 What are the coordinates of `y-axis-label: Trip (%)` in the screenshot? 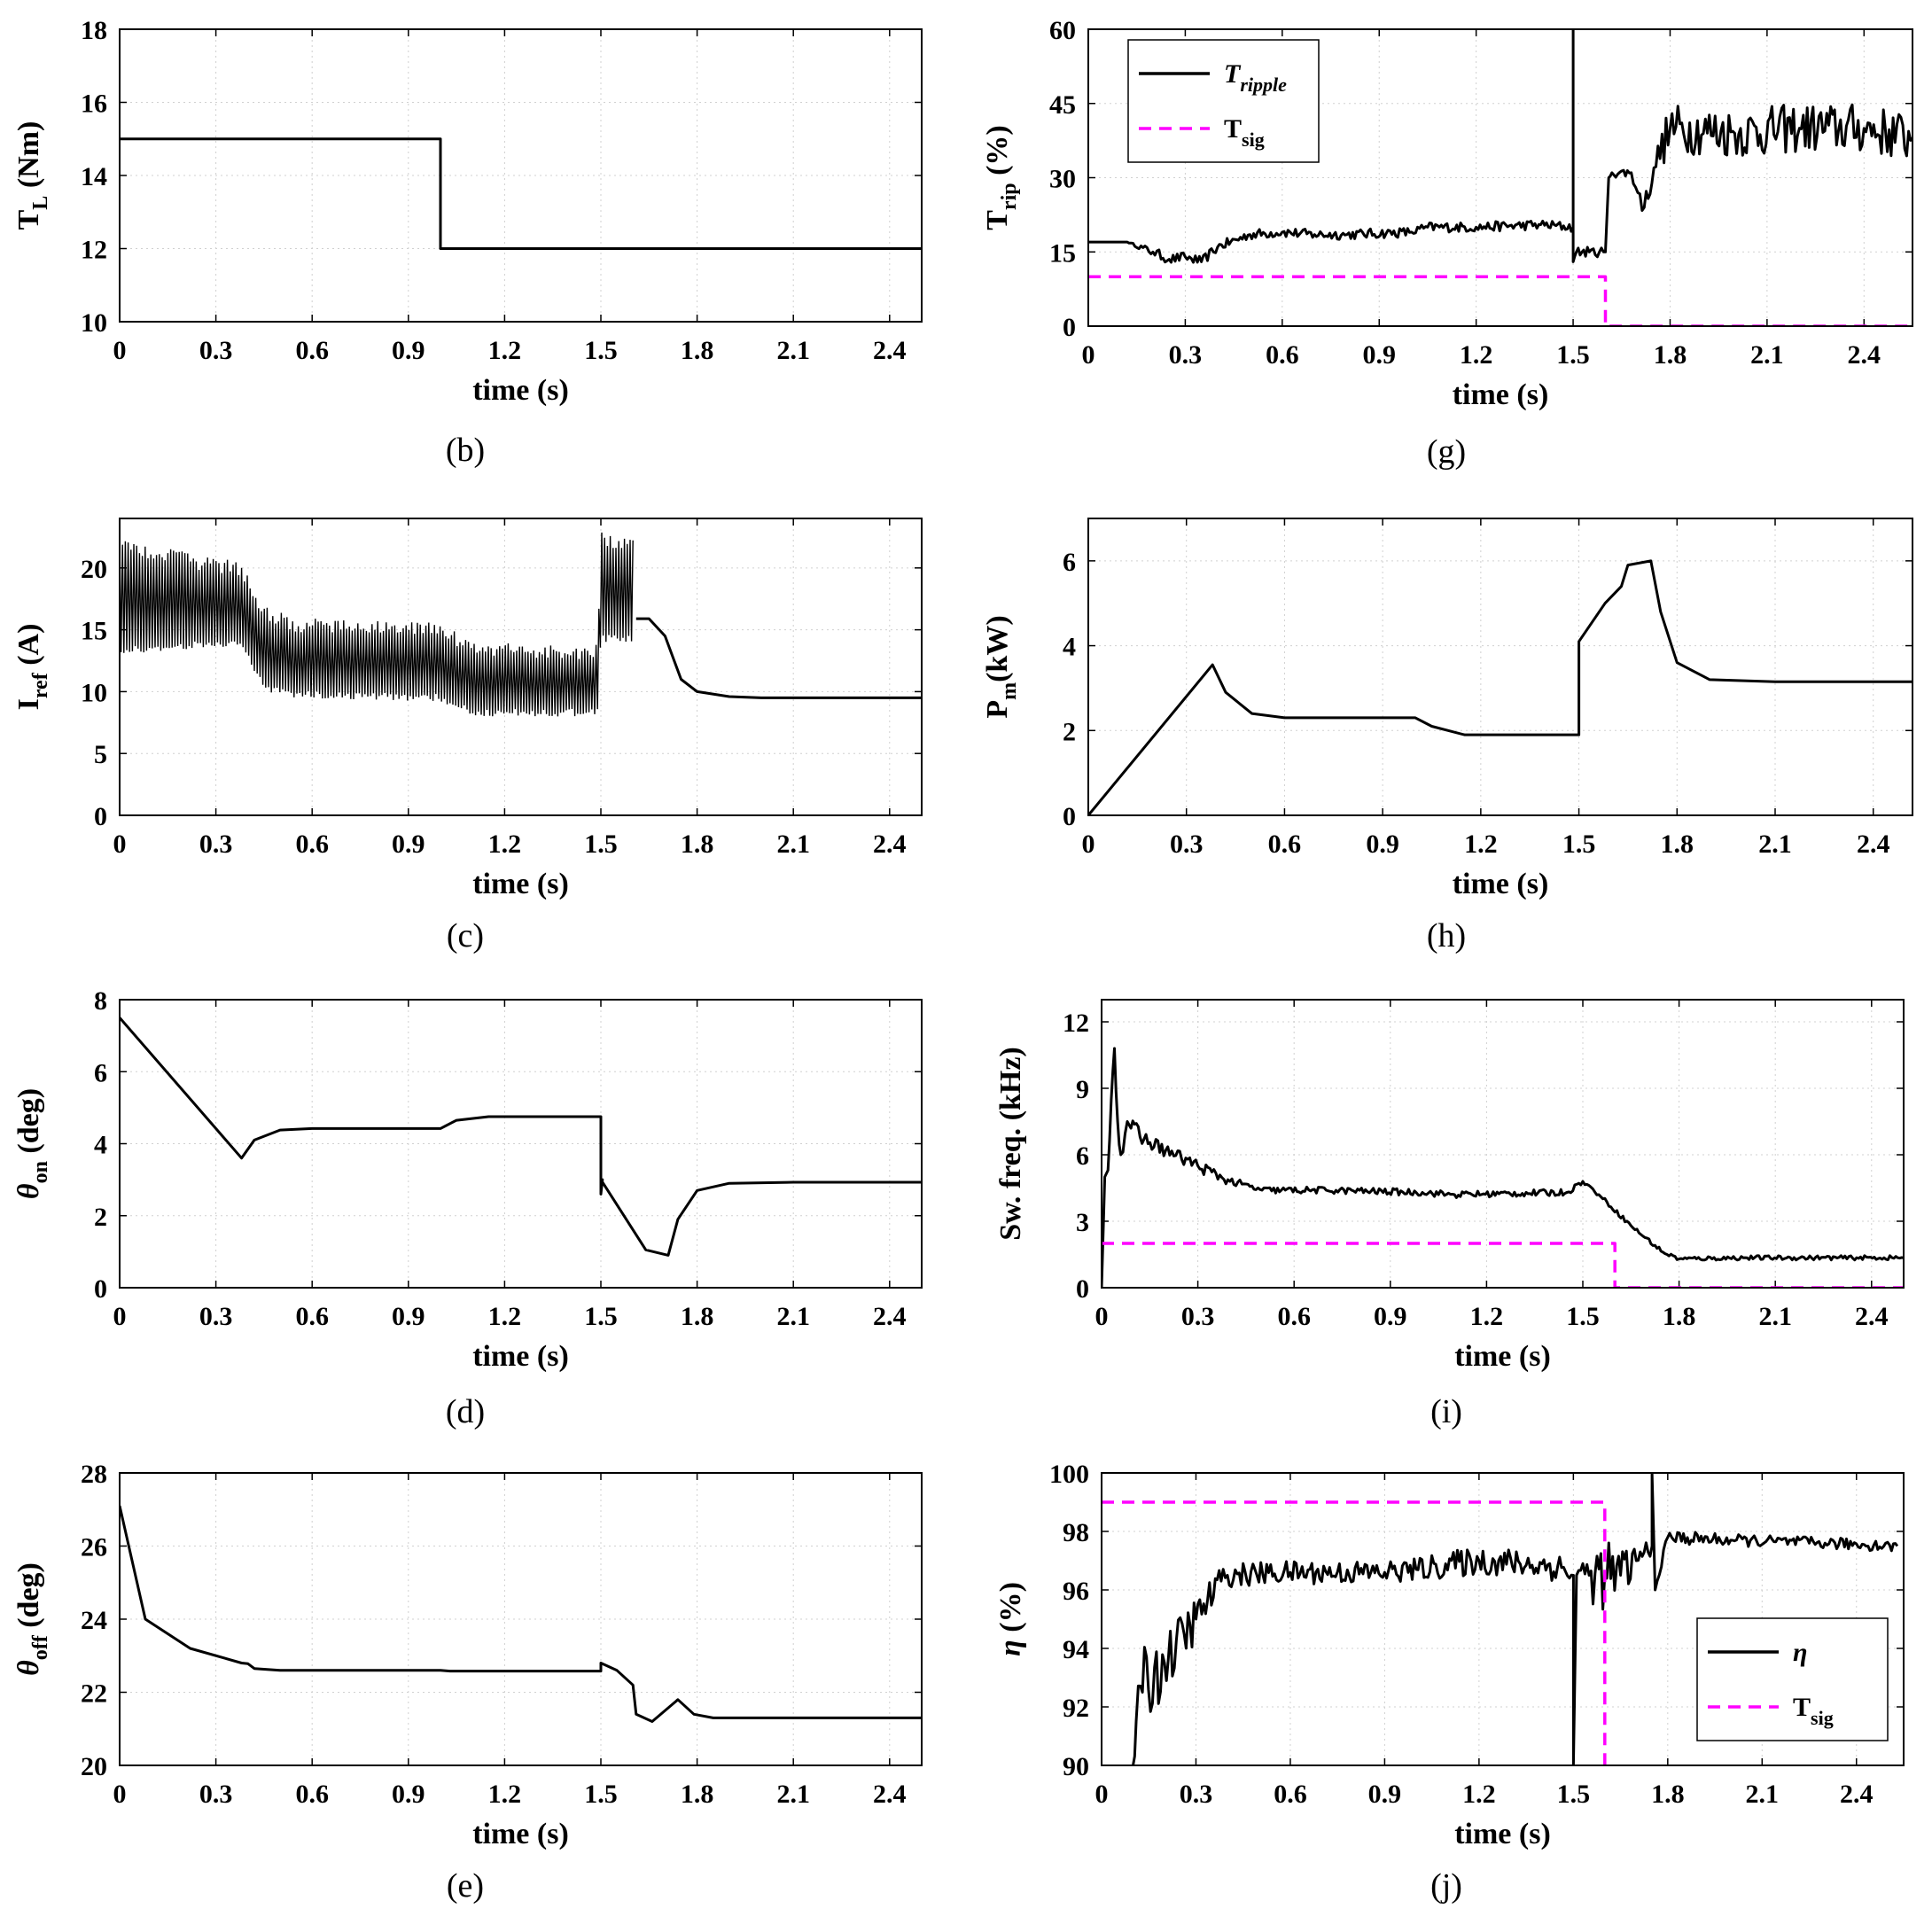 It's located at (1001, 177).